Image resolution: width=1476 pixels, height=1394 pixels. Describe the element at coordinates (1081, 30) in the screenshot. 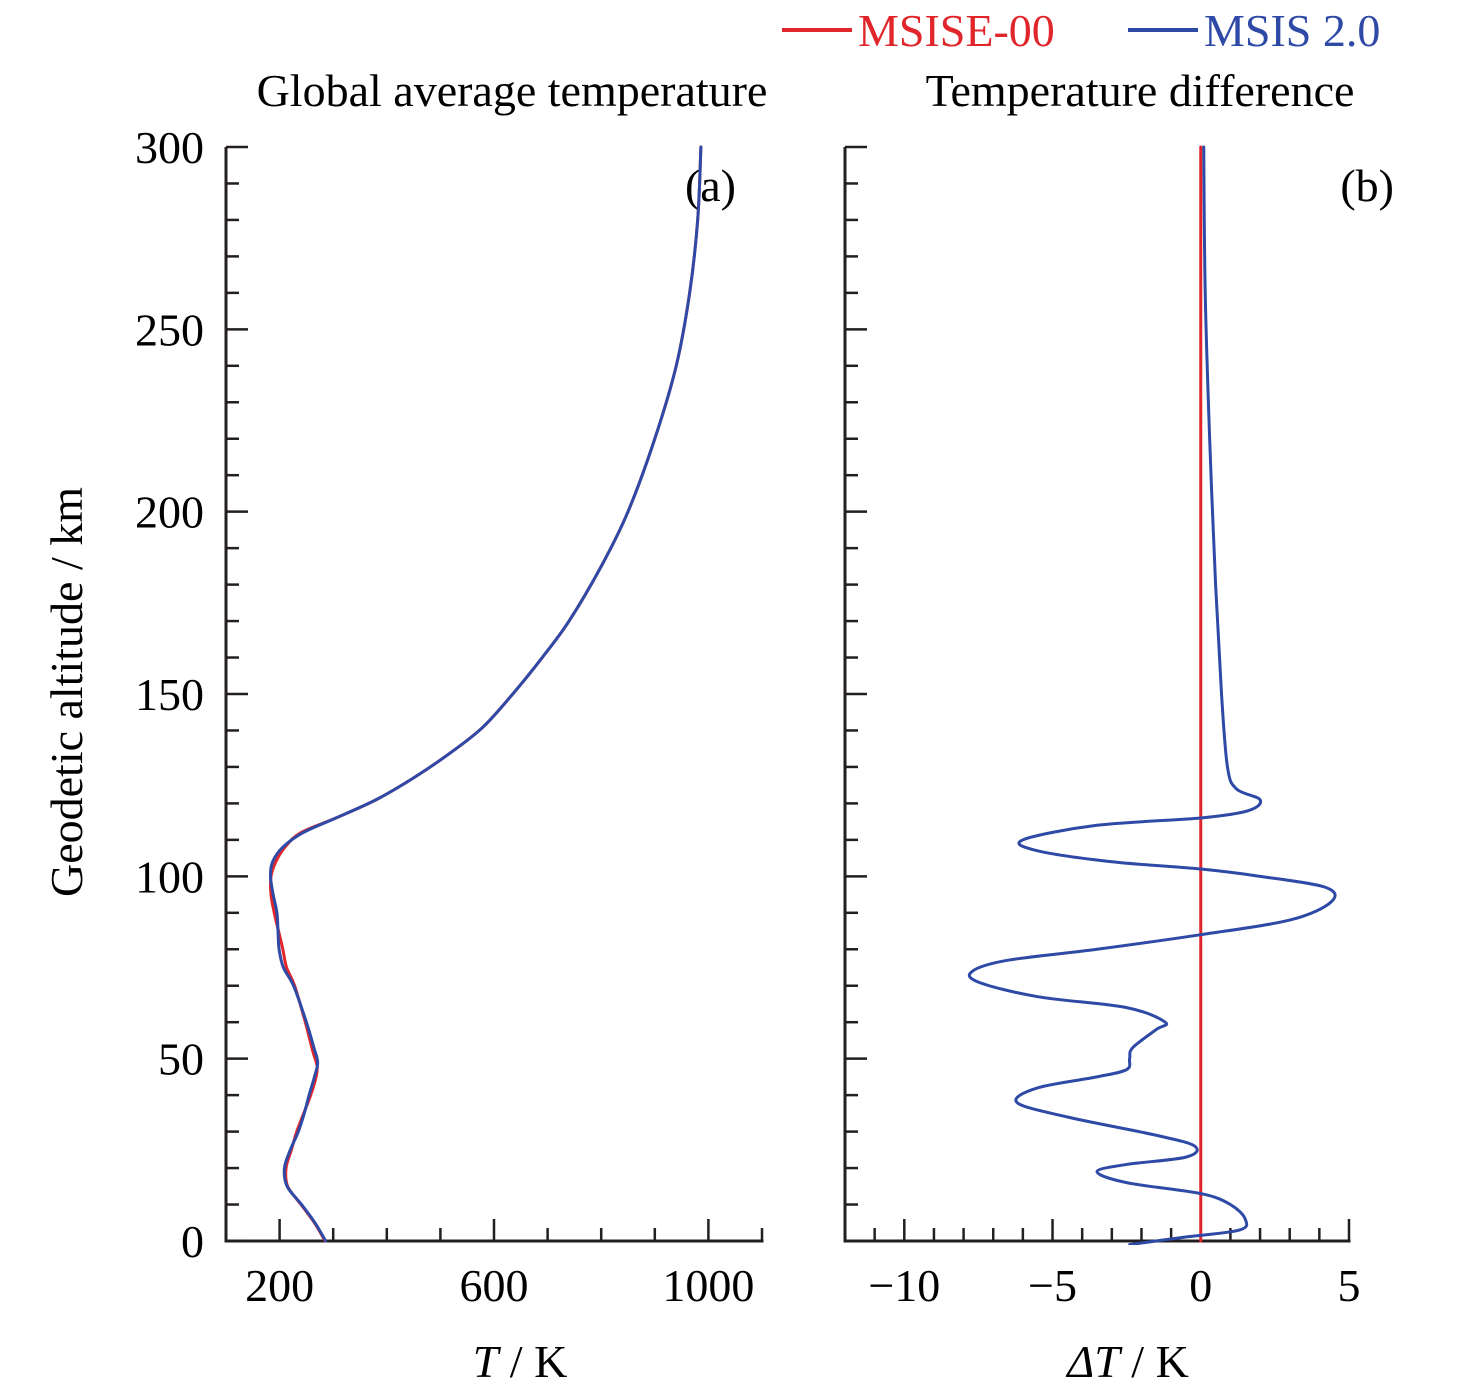

I see `legend: MSISE-00 MSIS 2.0` at that location.